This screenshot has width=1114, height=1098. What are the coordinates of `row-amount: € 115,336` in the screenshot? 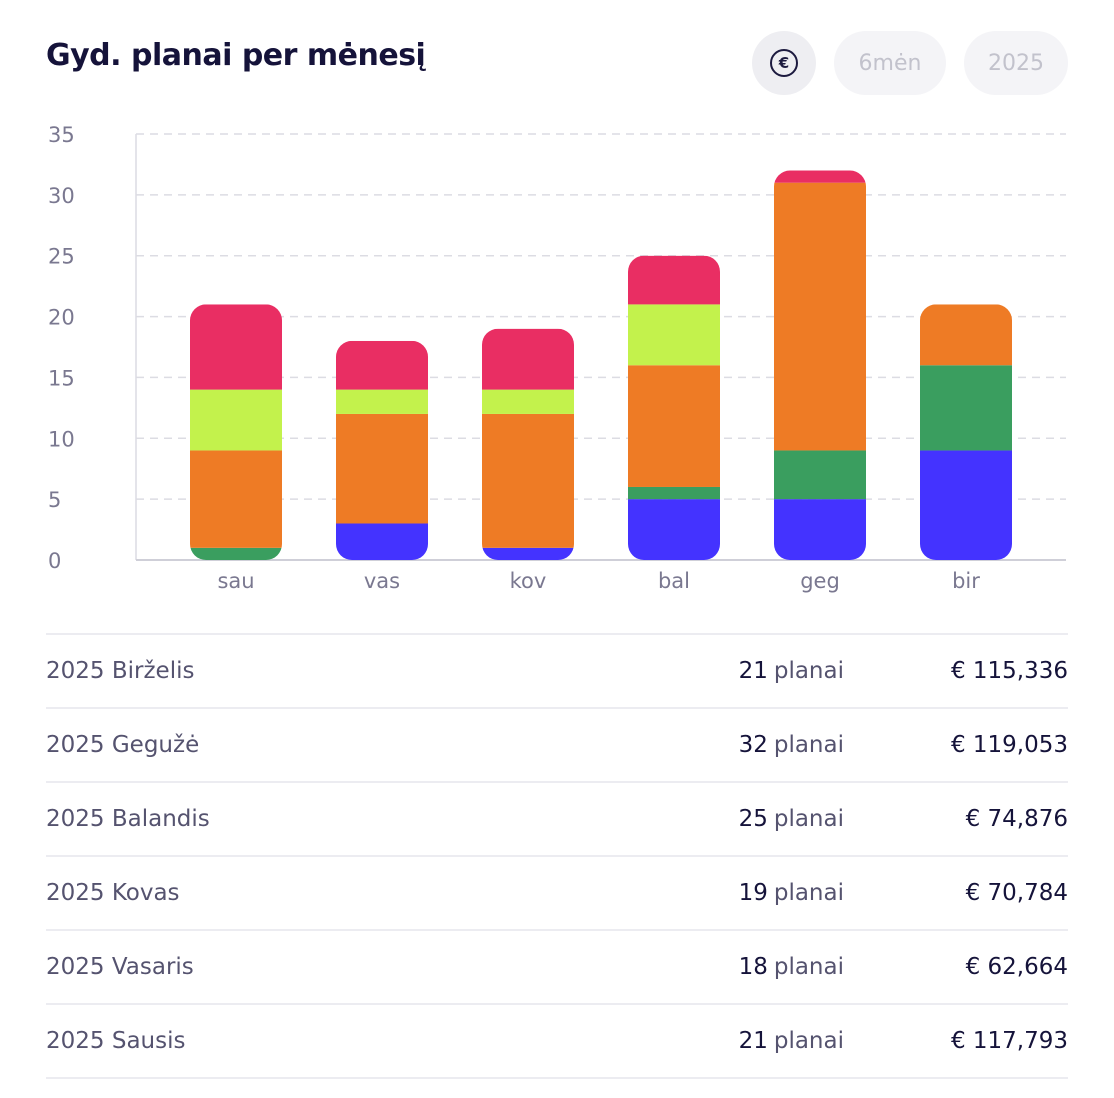 It's located at (1009, 671).